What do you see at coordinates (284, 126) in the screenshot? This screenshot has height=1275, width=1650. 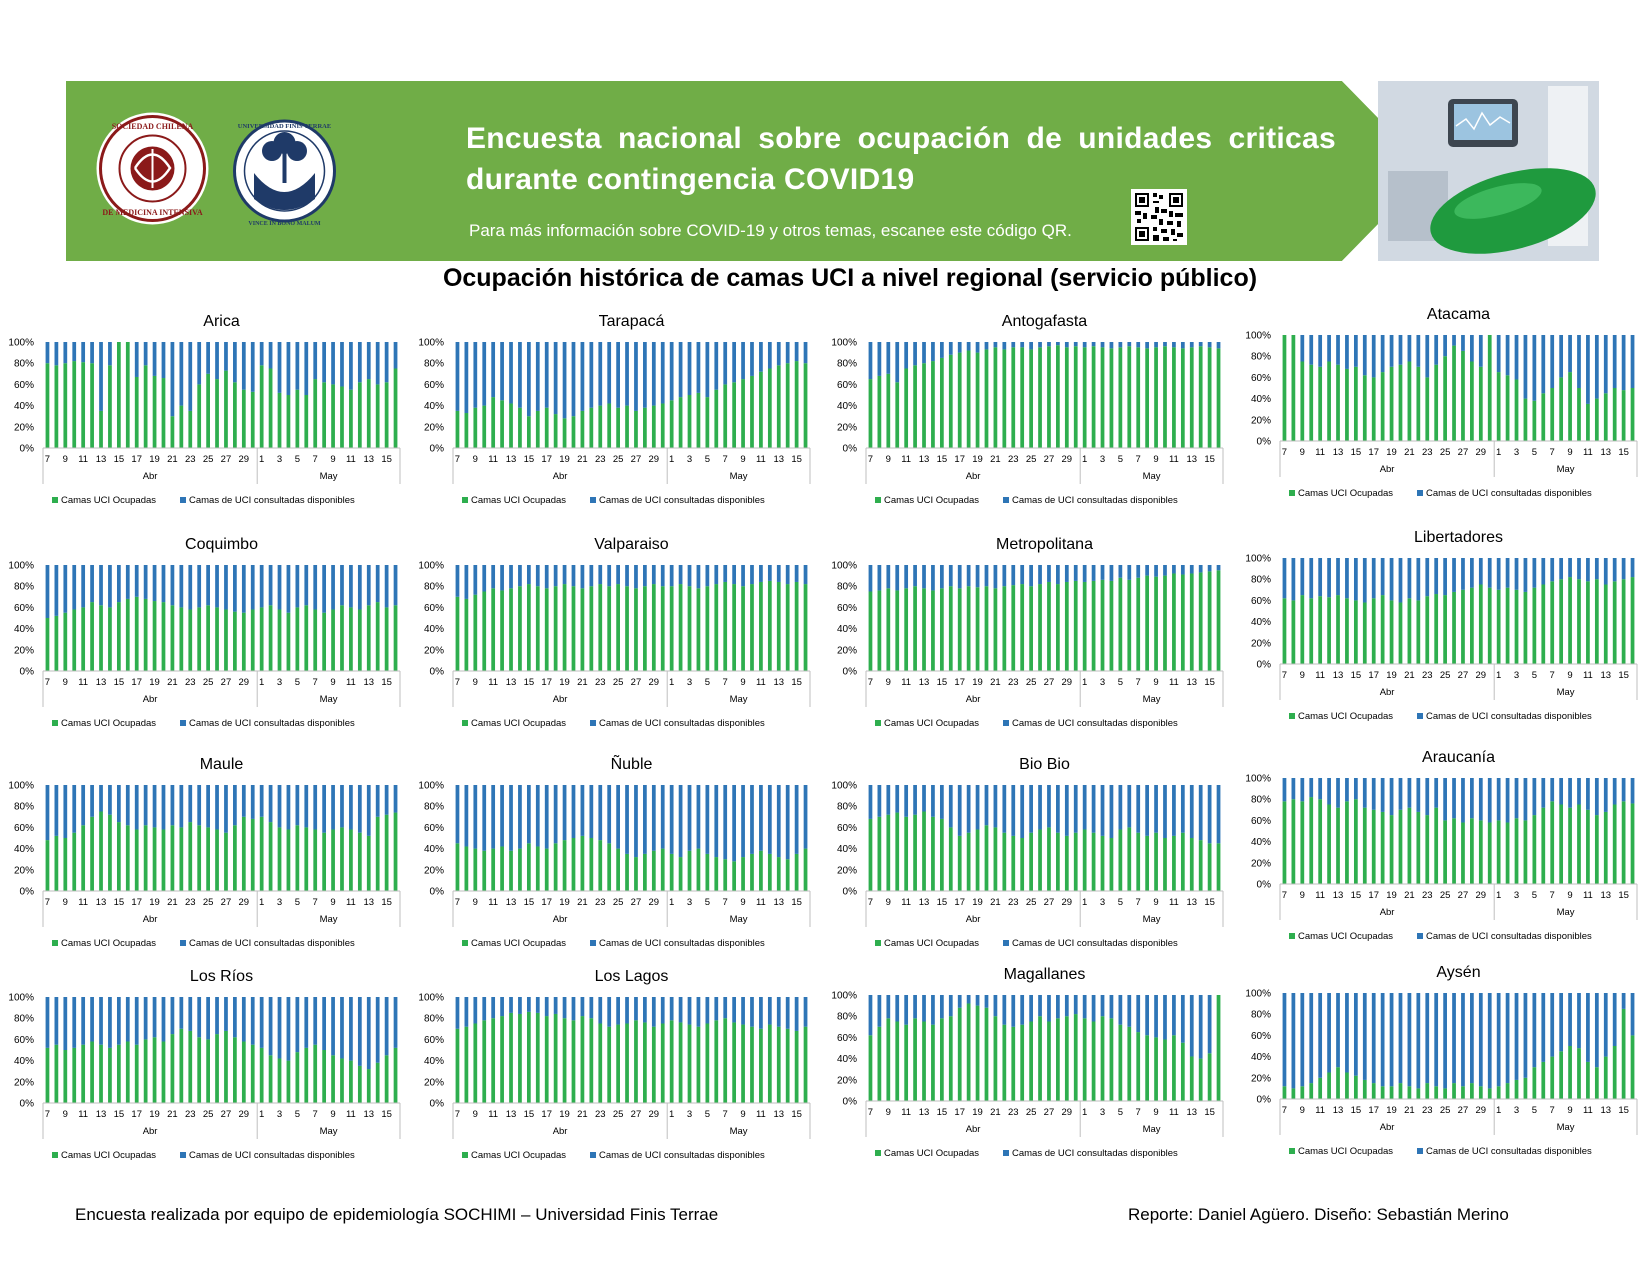 I see `svg-text: UNIVERSIDAD FINIS TERRAE` at bounding box center [284, 126].